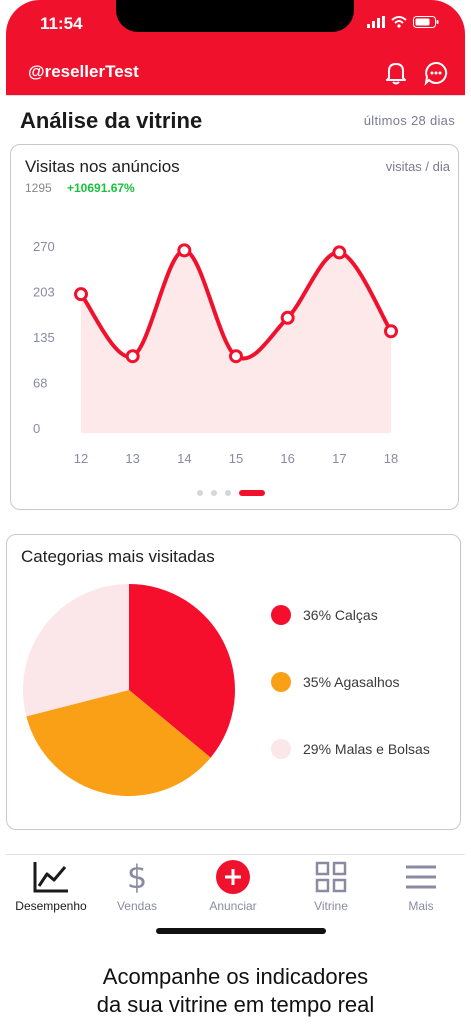  I want to click on home-indicator, so click(241, 931).